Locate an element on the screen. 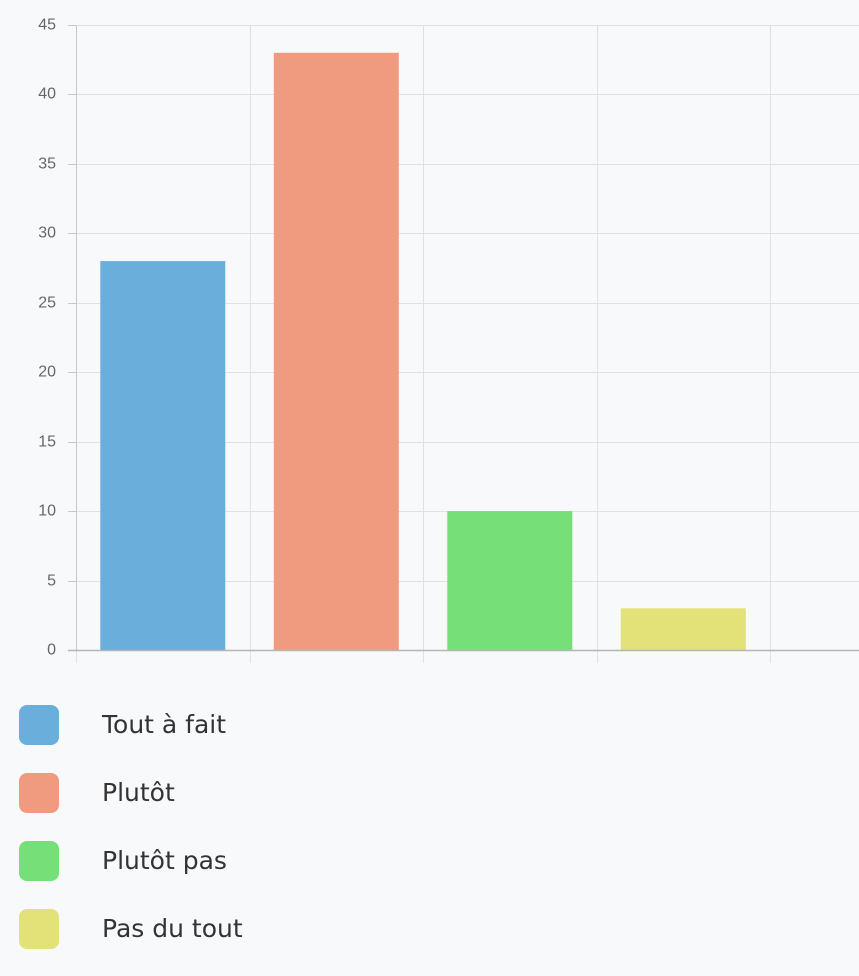  legend-label: Plutôt is located at coordinates (138, 792).